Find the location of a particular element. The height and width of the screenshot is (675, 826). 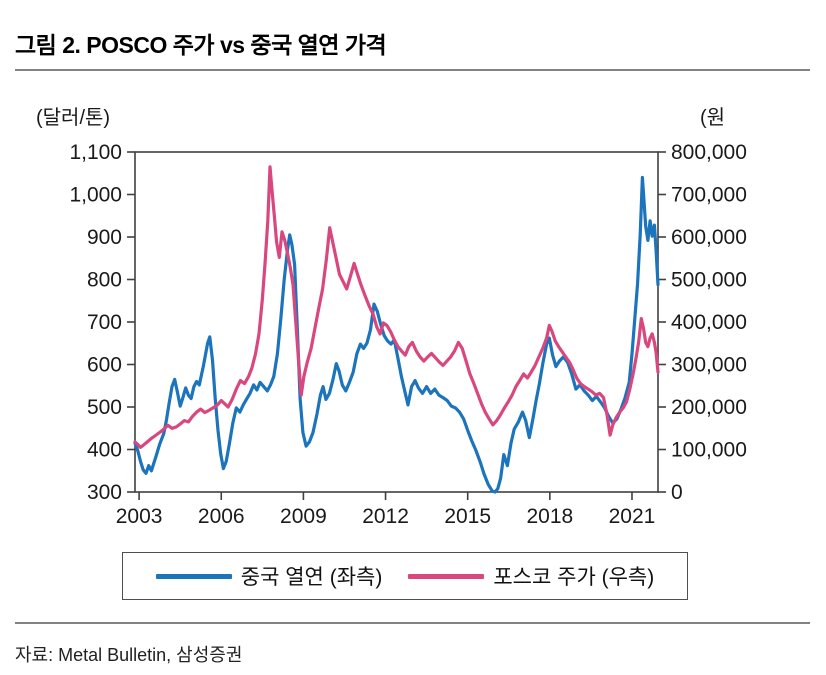

right-axis-tick-label: 500,000 is located at coordinates (709, 280).